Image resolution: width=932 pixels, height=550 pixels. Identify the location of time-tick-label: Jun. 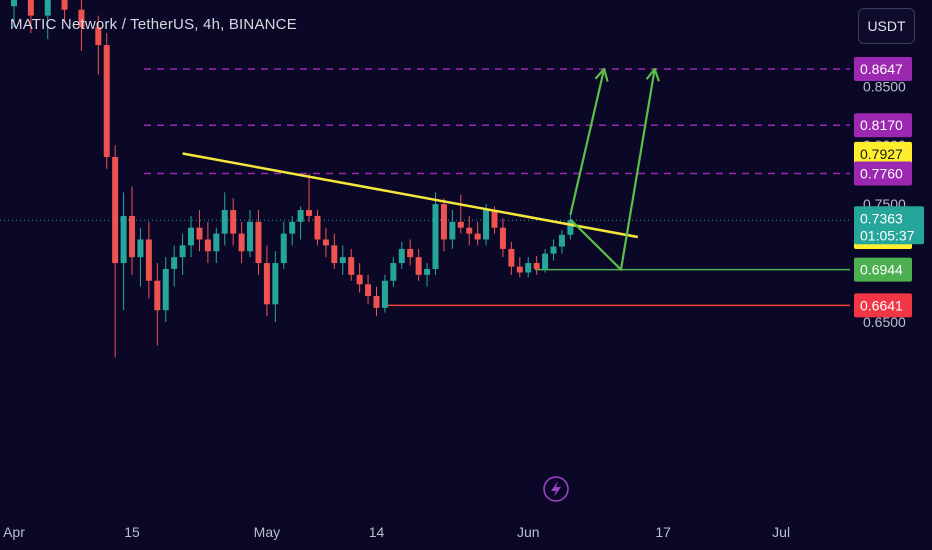
(528, 532).